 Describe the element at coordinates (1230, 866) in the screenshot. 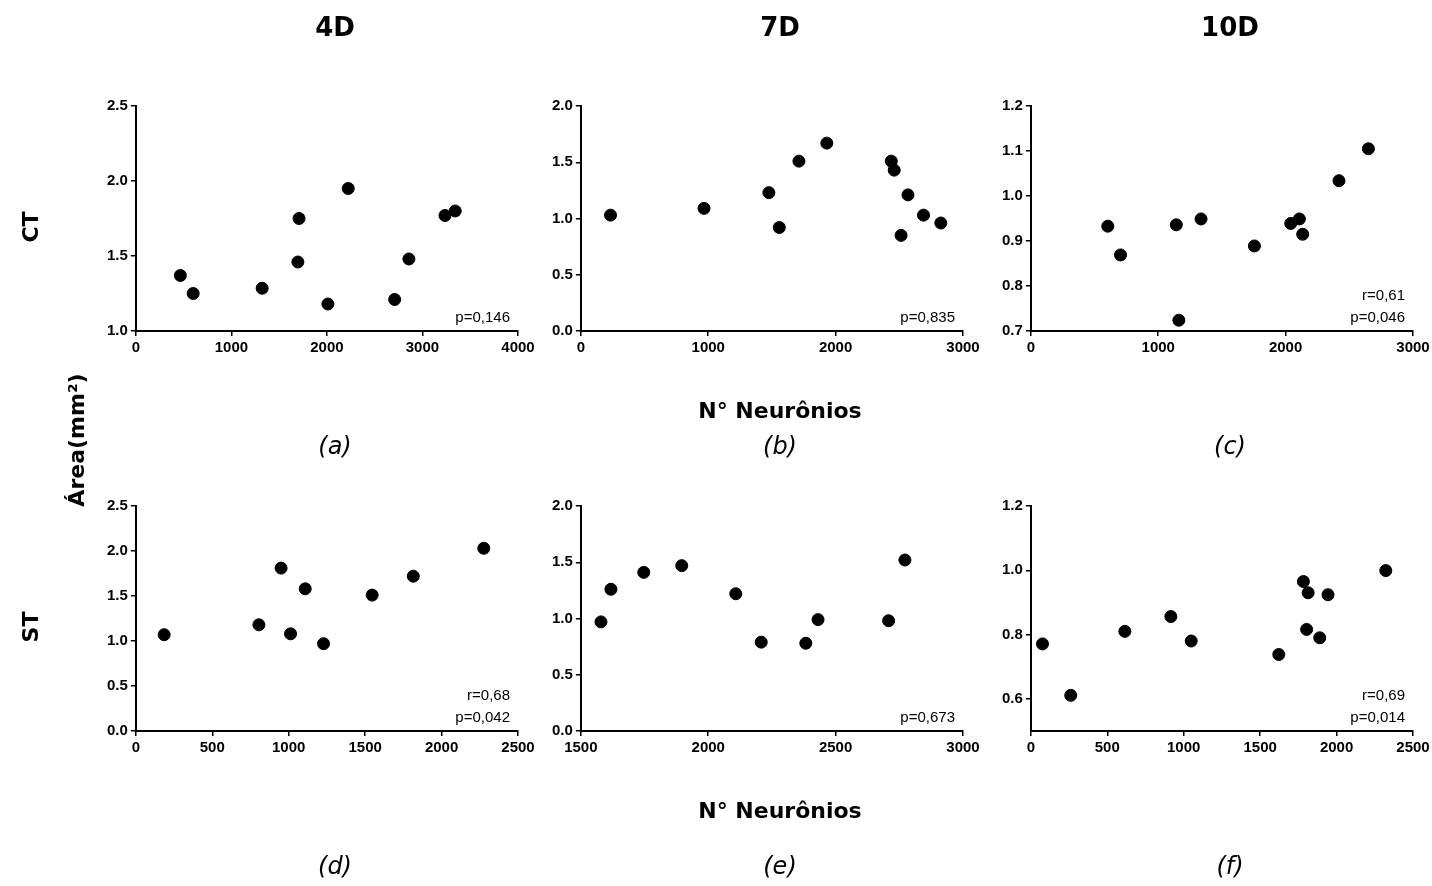

I see `text: (f)` at that location.